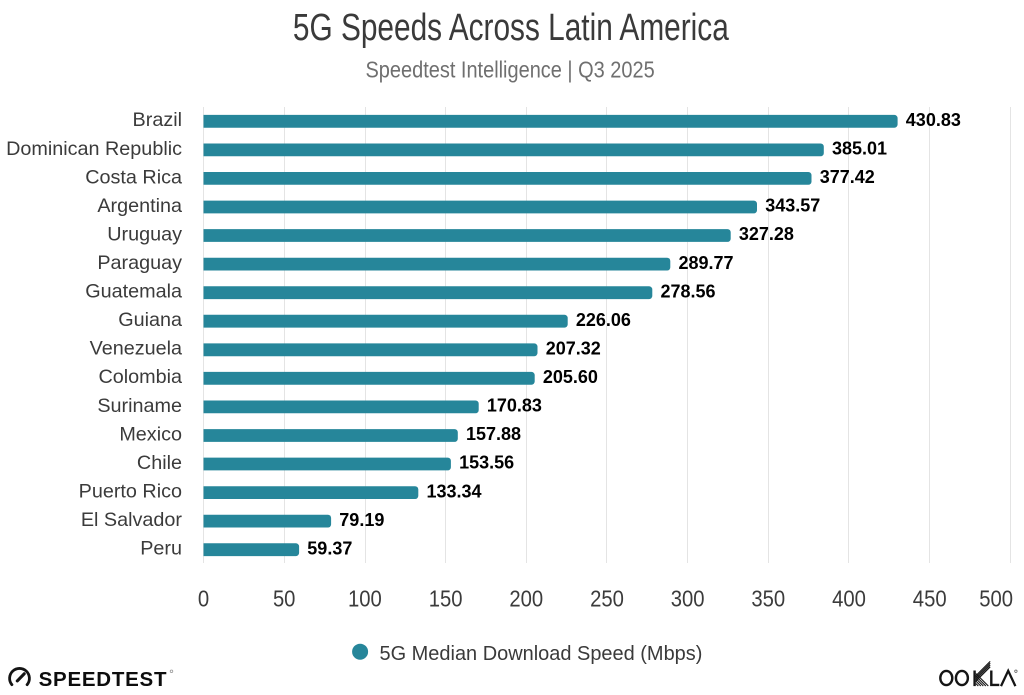  I want to click on svg-text: 59.37, so click(329, 548).